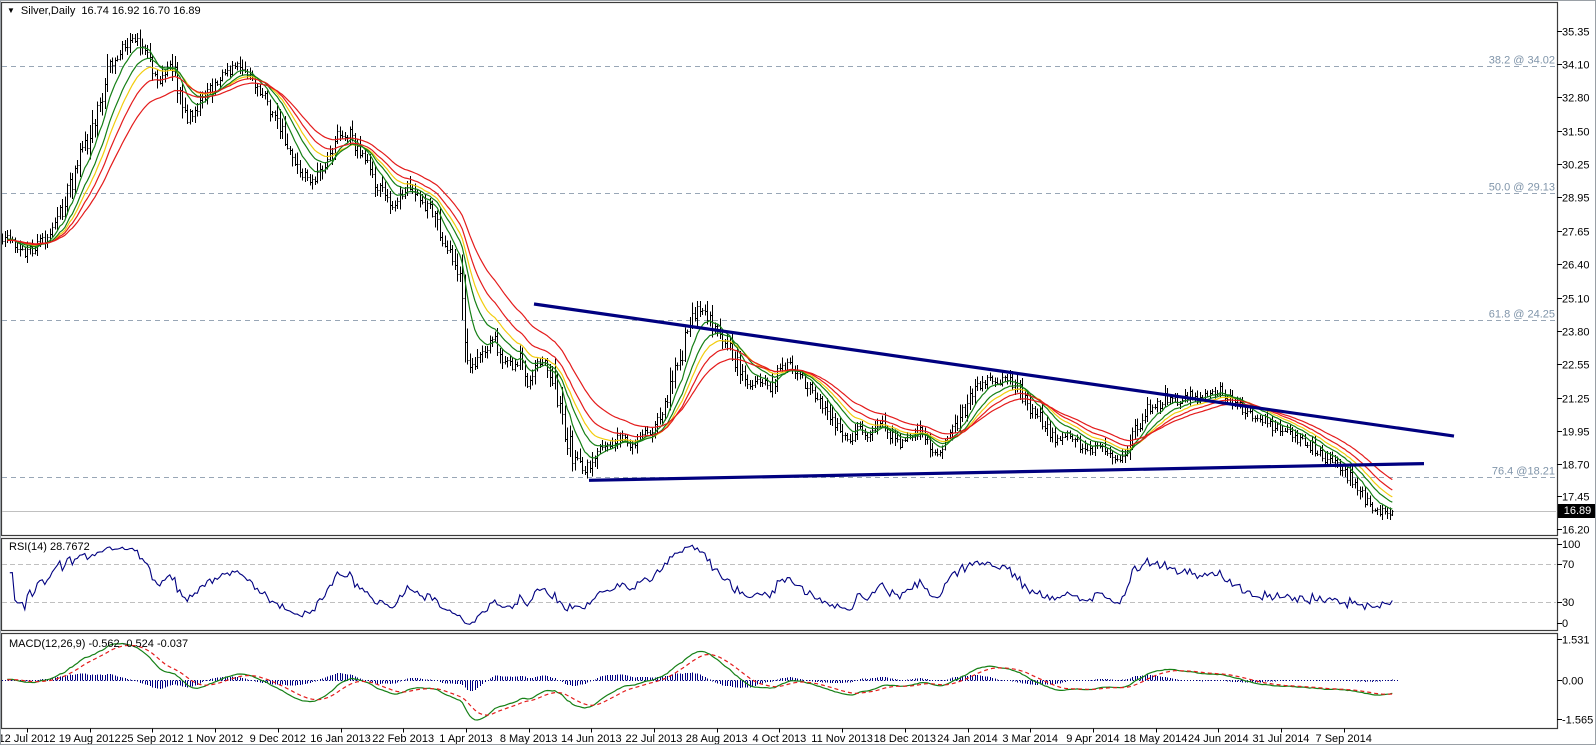 The height and width of the screenshot is (745, 1596). What do you see at coordinates (1576, 233) in the screenshot?
I see `price-tick-label: 27.65` at bounding box center [1576, 233].